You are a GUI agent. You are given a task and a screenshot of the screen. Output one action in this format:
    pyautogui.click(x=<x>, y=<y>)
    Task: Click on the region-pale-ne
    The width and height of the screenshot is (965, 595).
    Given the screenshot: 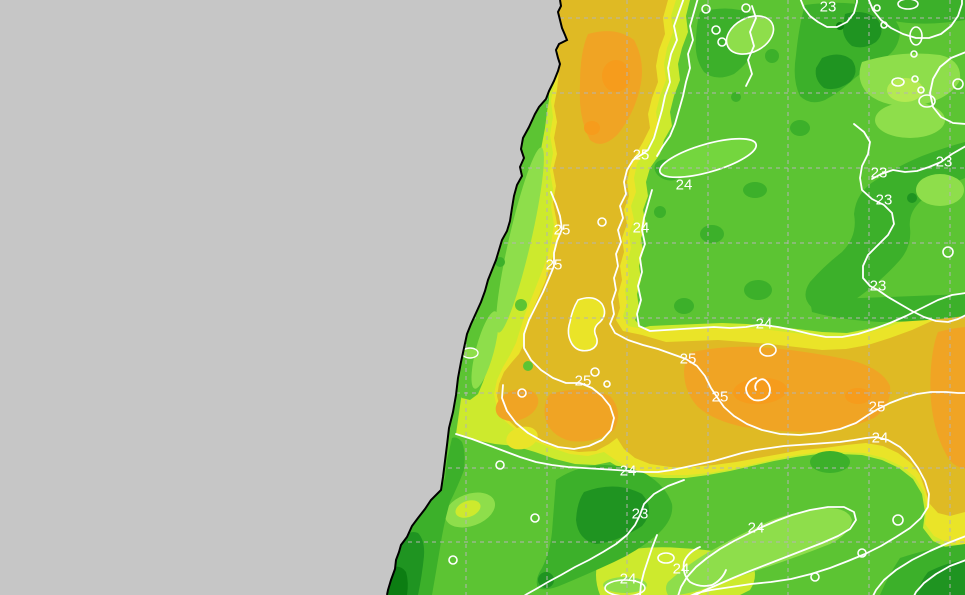 What is the action you would take?
    pyautogui.click(x=905, y=90)
    